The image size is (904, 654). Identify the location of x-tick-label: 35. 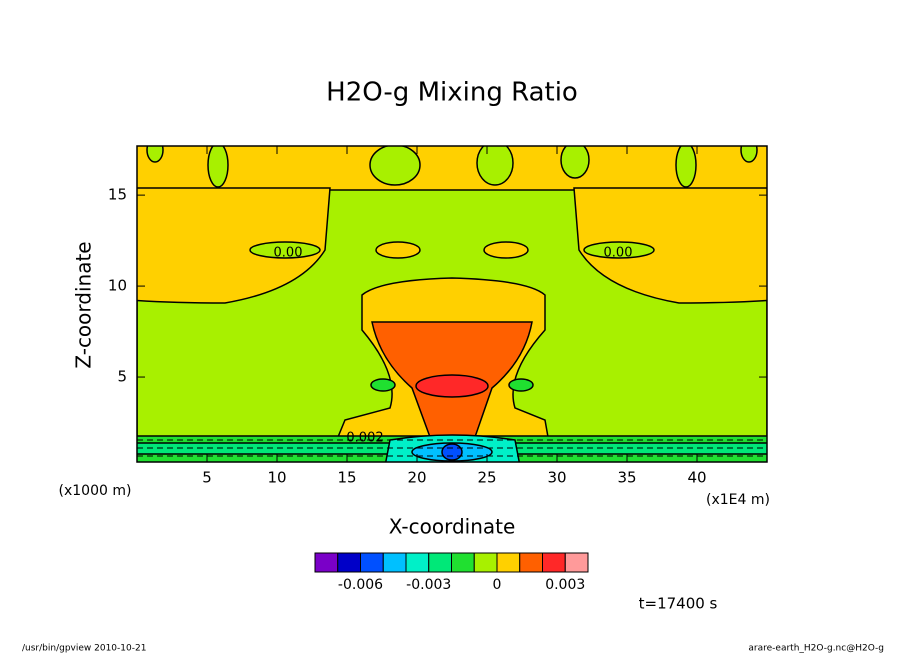
(626, 478).